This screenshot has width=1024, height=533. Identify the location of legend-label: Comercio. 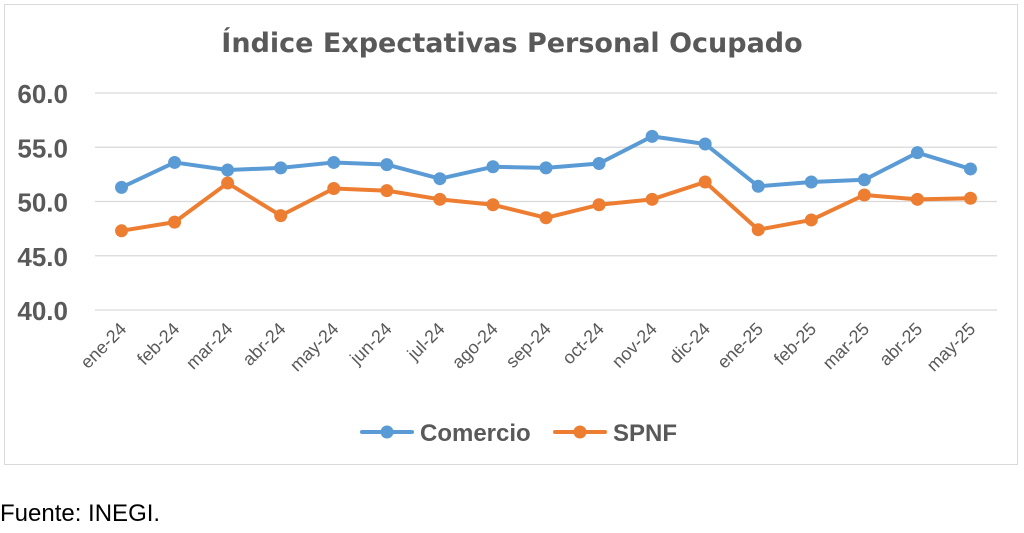
(475, 433).